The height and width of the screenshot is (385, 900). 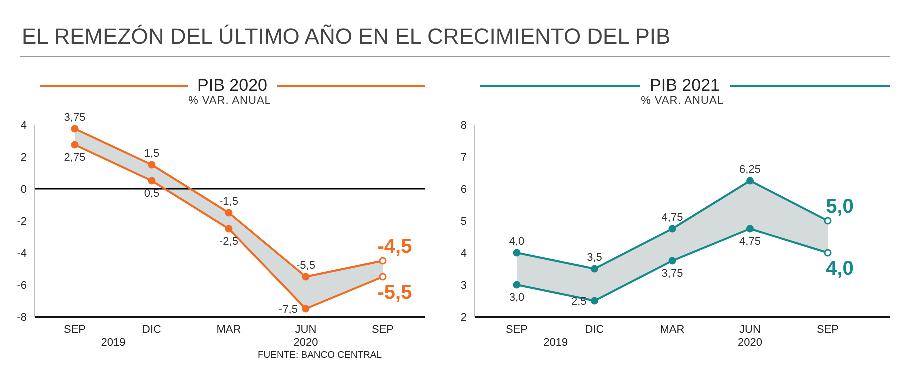 I want to click on data-label: 2,5, so click(x=579, y=302).